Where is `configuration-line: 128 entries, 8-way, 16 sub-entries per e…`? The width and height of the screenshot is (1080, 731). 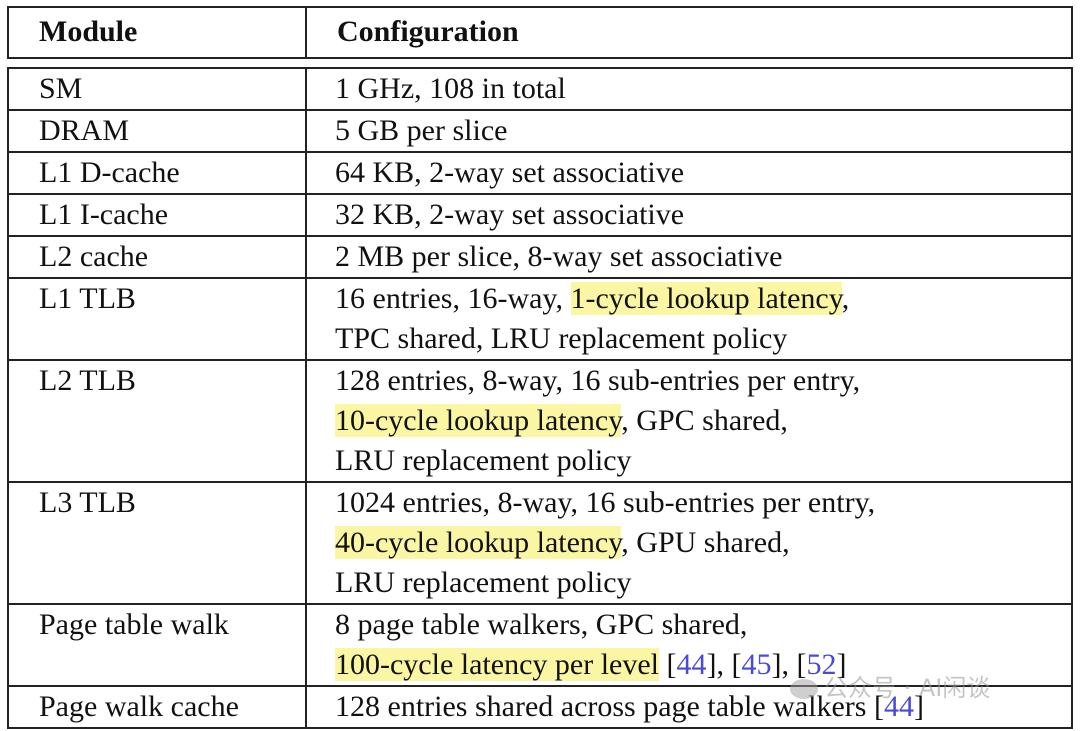
configuration-line: 128 entries, 8-way, 16 sub-entries per e… is located at coordinates (703, 381).